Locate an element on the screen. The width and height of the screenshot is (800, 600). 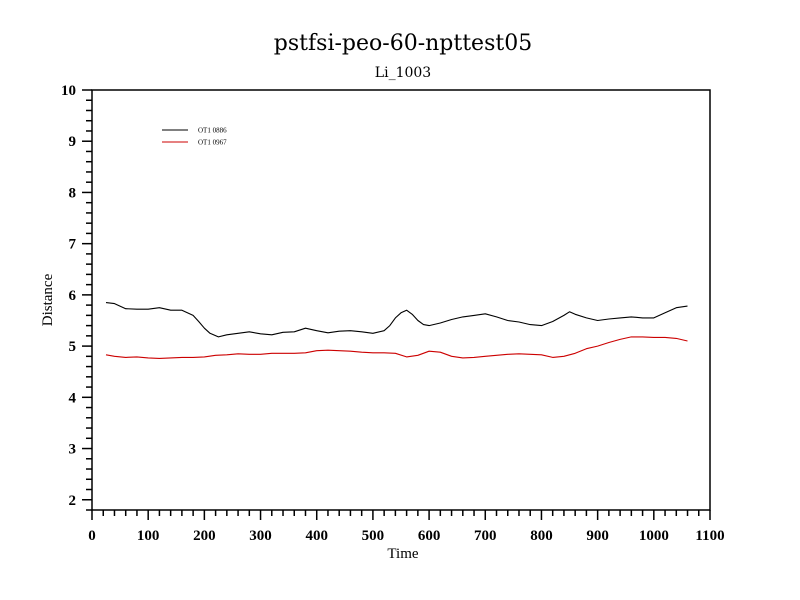
x-tick-label: 500 is located at coordinates (373, 536).